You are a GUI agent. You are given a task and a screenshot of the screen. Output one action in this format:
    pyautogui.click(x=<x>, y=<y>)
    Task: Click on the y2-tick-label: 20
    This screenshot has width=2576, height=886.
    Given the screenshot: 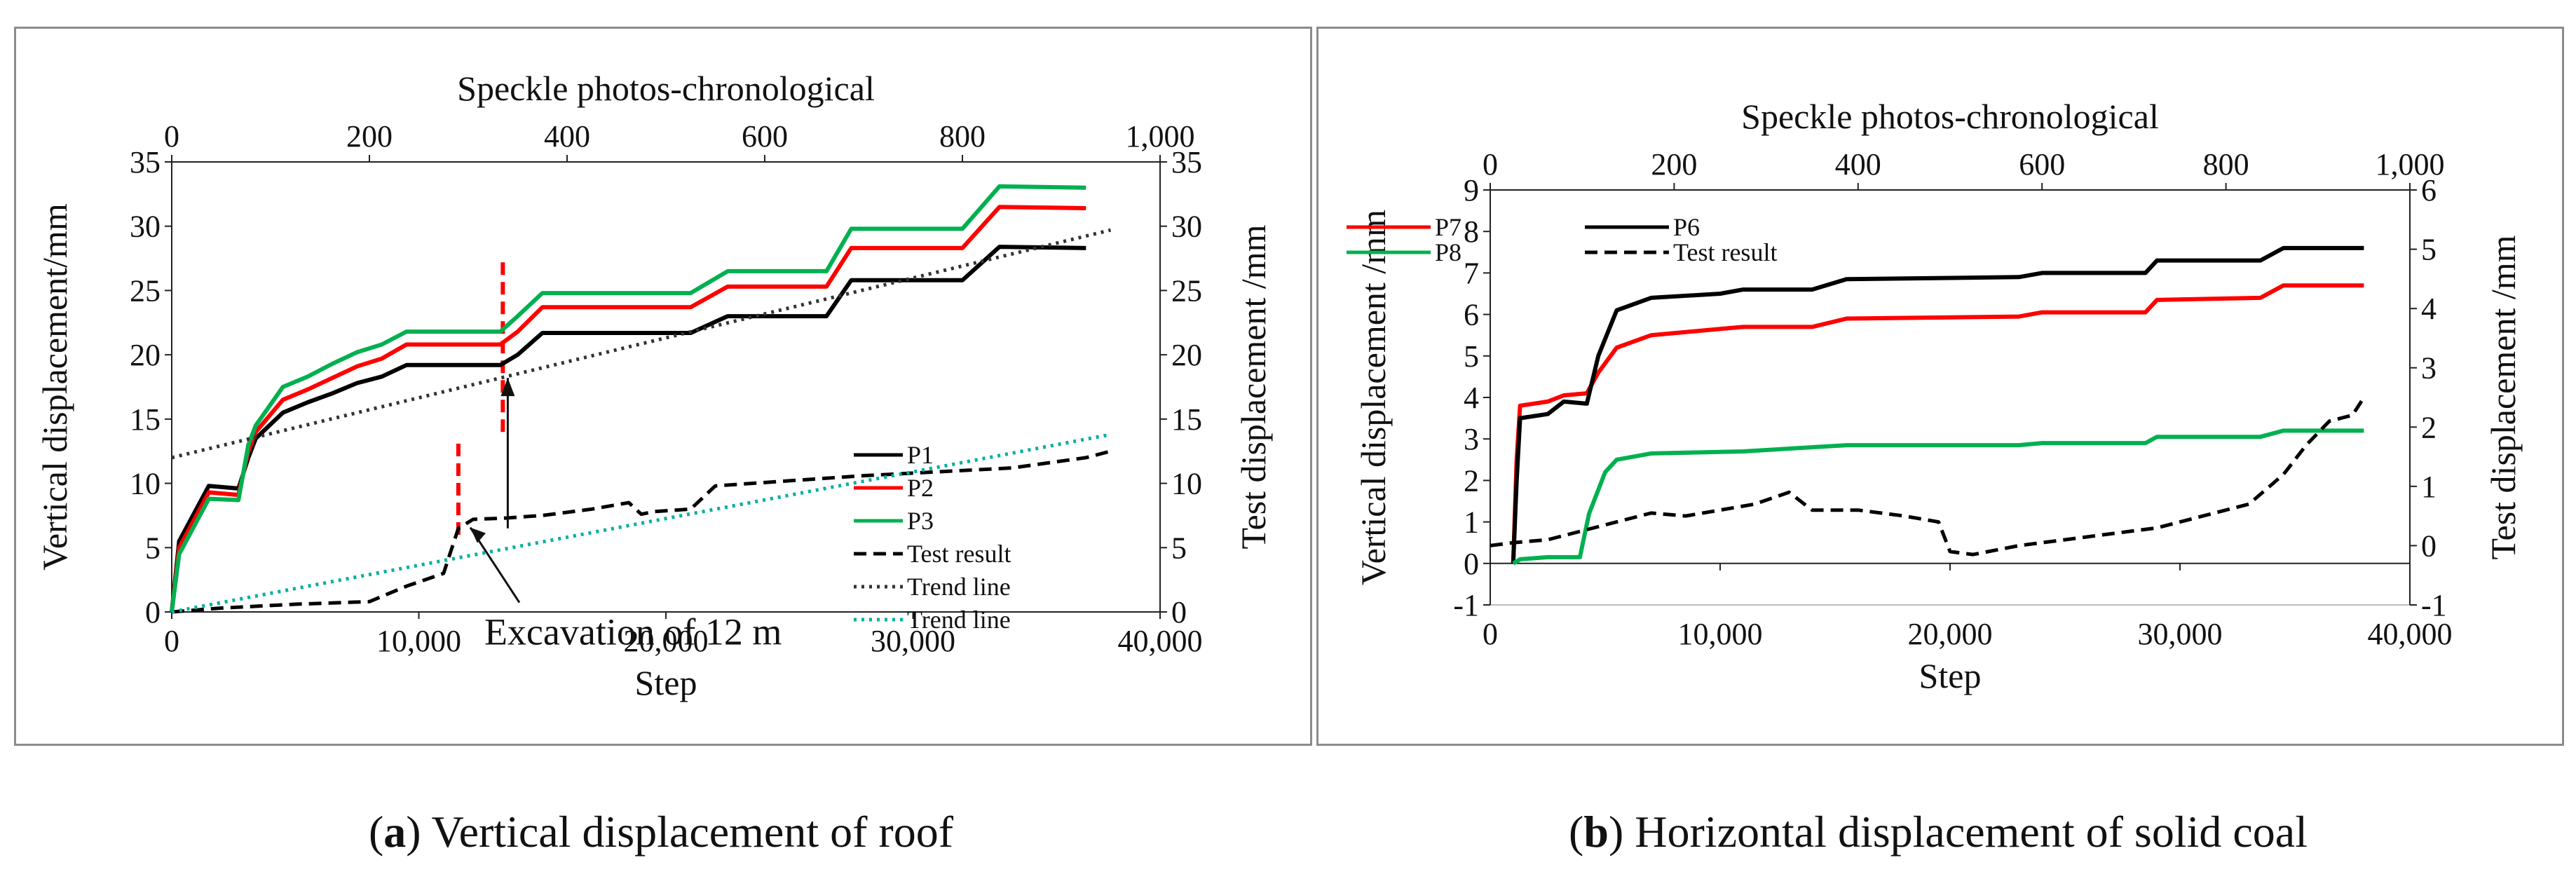 What is the action you would take?
    pyautogui.click(x=1186, y=355)
    